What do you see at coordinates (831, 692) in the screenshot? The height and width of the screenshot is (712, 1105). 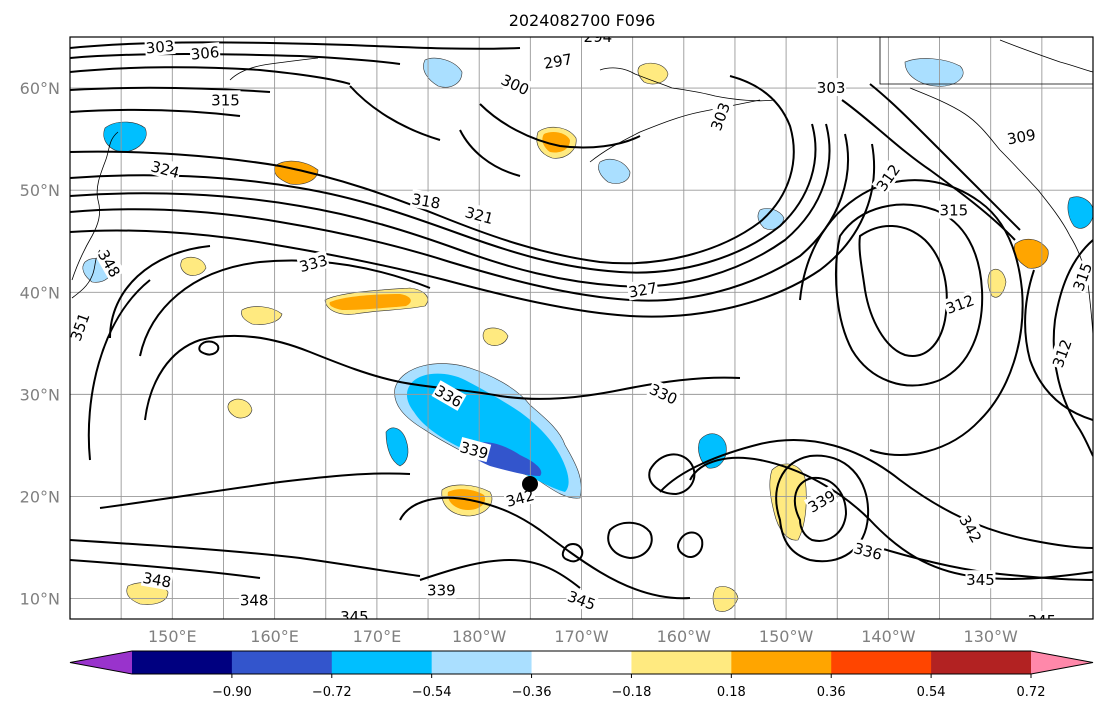 I see `colorbar-tick-label: 0.36` at bounding box center [831, 692].